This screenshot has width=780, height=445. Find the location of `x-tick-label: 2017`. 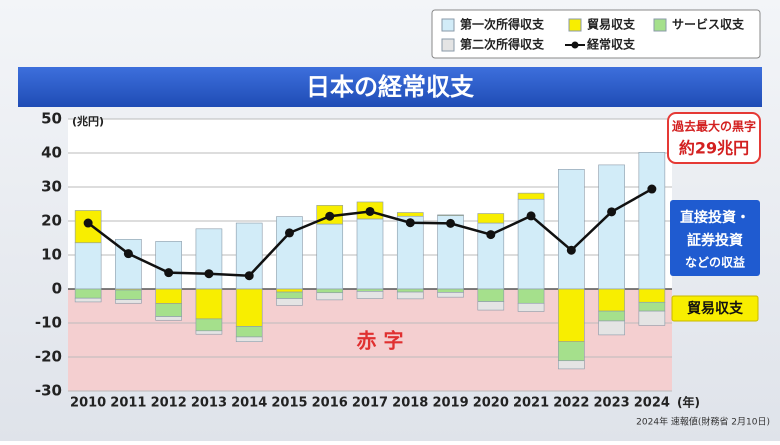

x-tick-label: 2017 is located at coordinates (370, 403).